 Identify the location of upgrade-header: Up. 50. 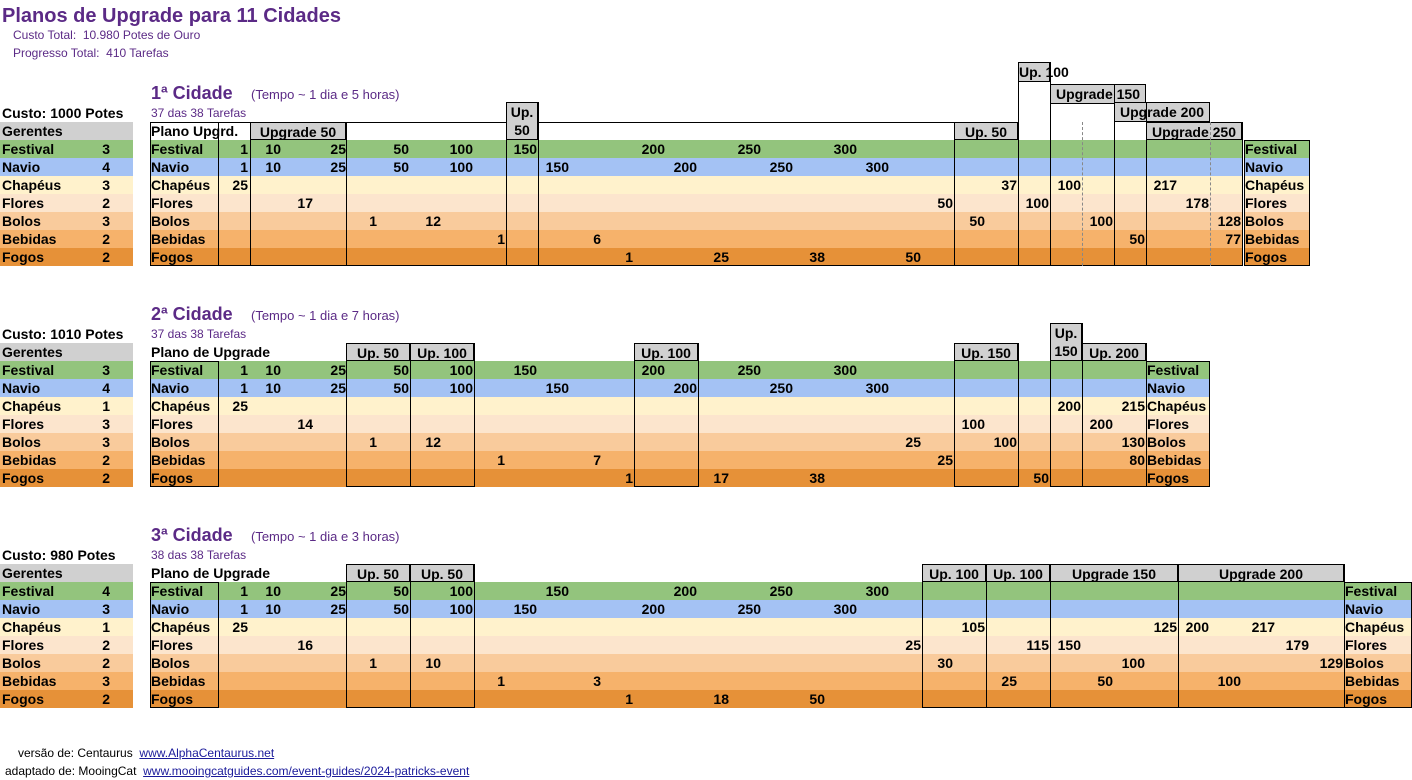
(986, 131).